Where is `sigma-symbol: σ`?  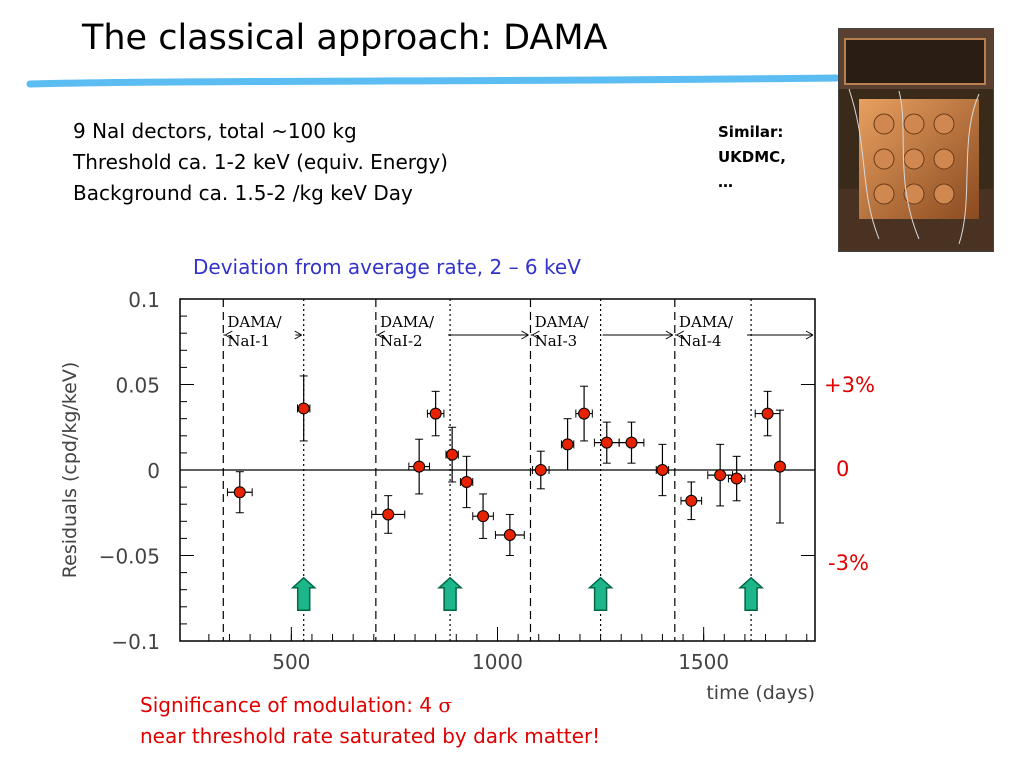
sigma-symbol: σ is located at coordinates (445, 705).